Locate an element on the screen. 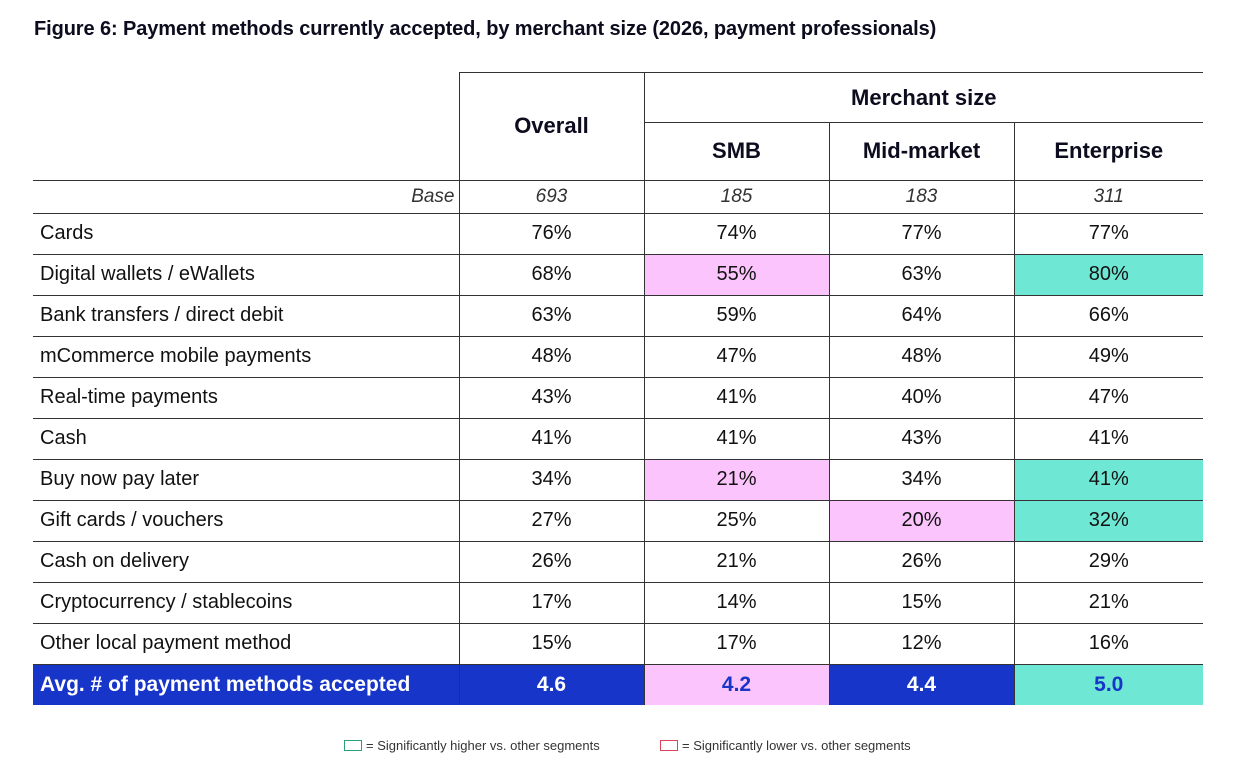 This screenshot has width=1252, height=774. cell-mid-market: 64% is located at coordinates (921, 316).